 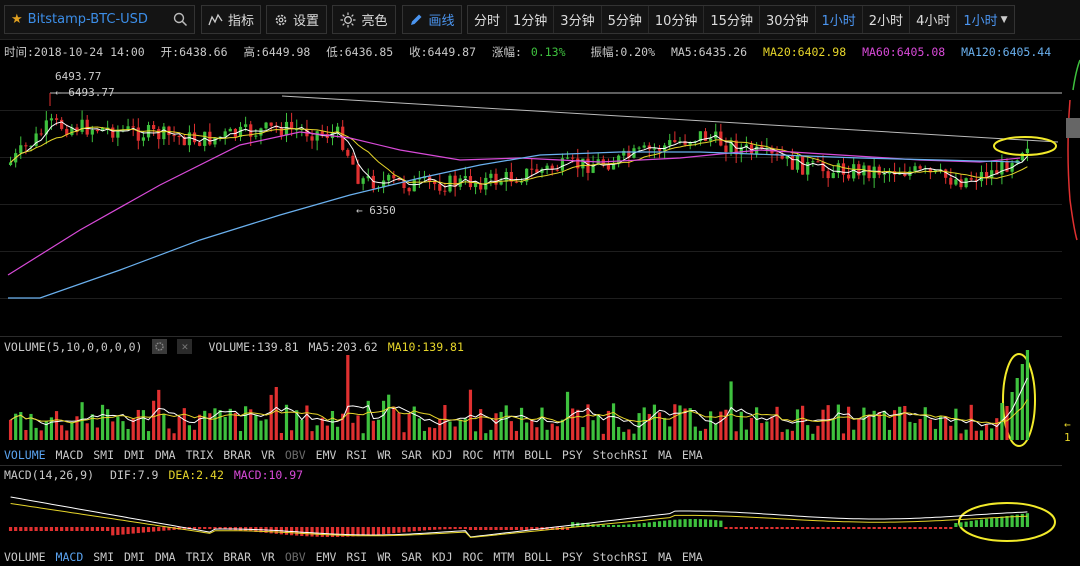 I want to click on period-tab: 5分钟, so click(x=625, y=19).